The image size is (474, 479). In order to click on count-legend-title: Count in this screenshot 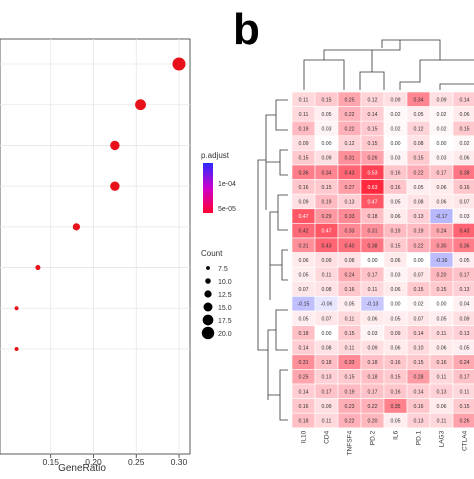, I will do `click(212, 253)`.